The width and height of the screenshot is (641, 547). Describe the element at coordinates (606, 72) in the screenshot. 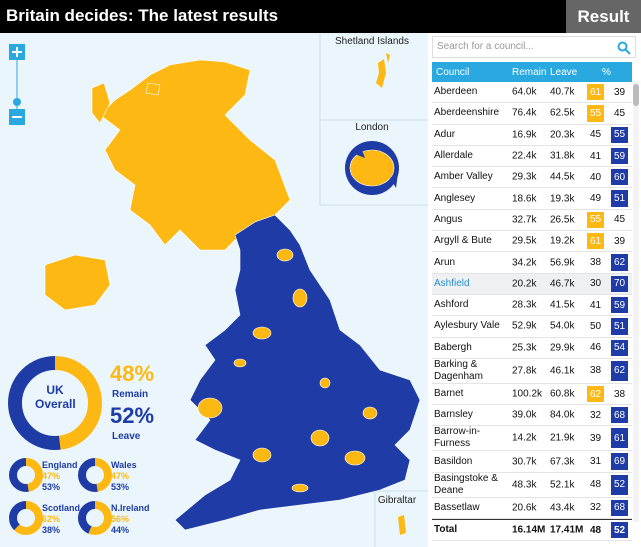

I see `column-header: %` at that location.